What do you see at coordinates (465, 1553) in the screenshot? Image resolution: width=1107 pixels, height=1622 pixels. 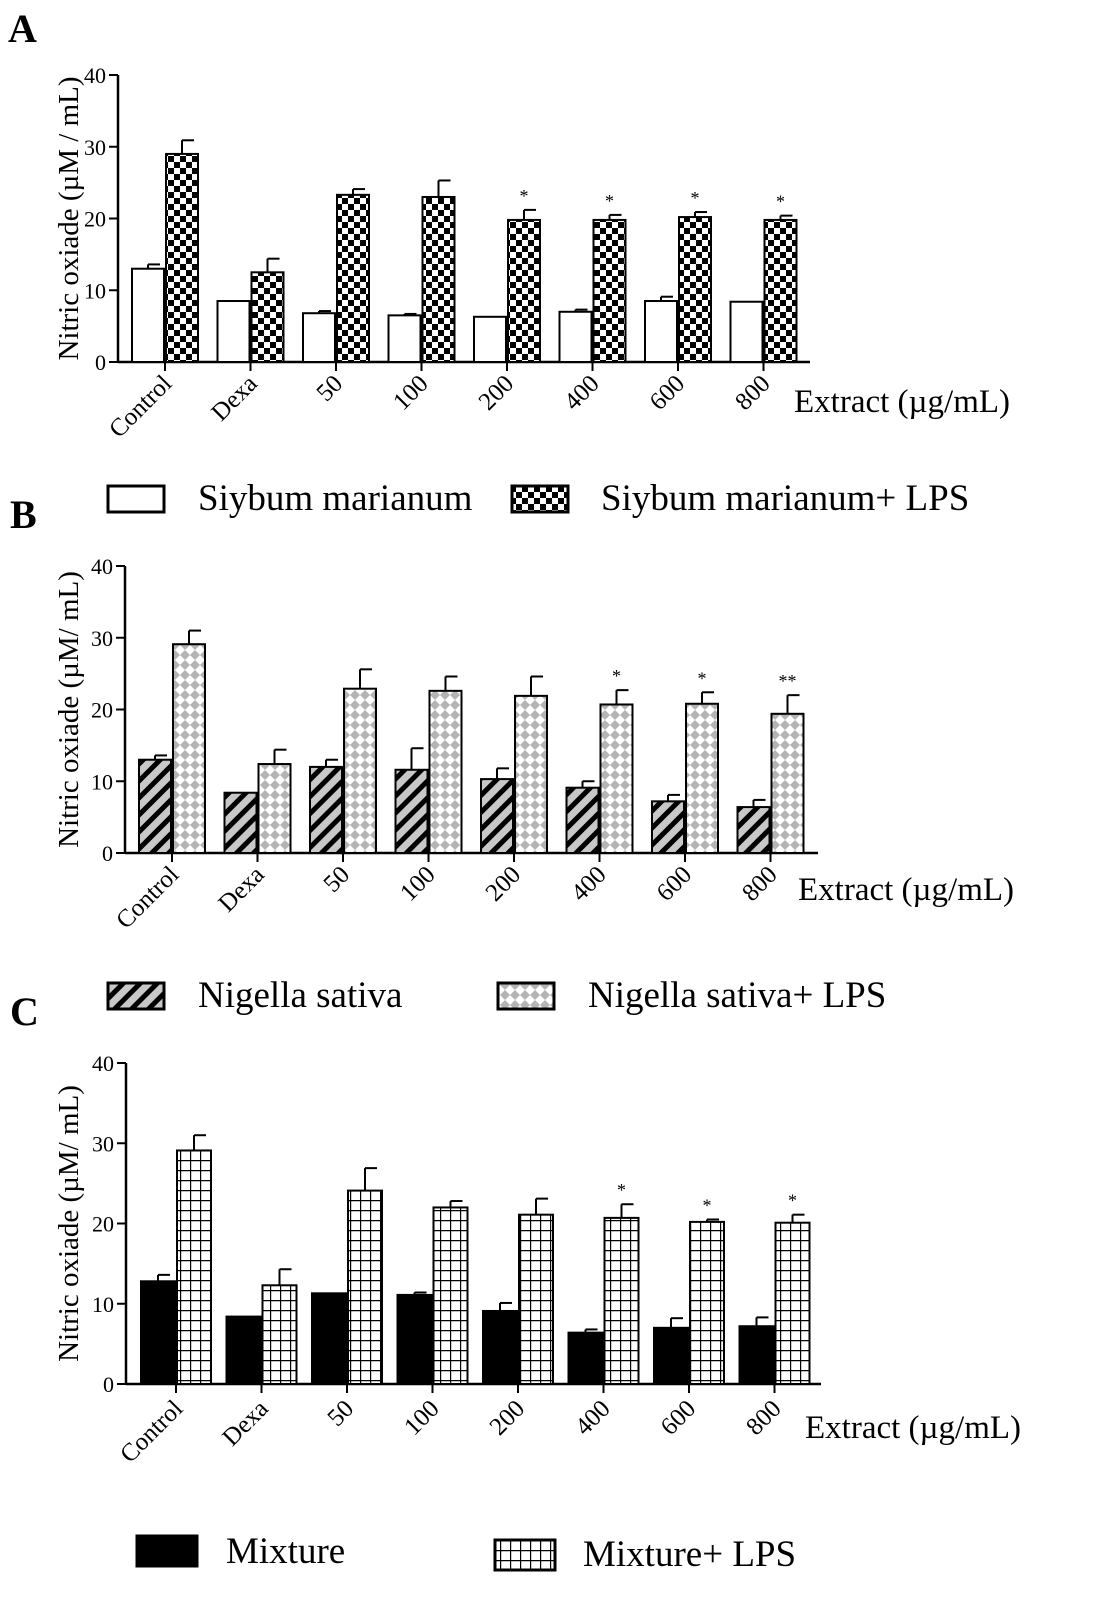 I see `legend: Mixture Mixture+ LPS` at bounding box center [465, 1553].